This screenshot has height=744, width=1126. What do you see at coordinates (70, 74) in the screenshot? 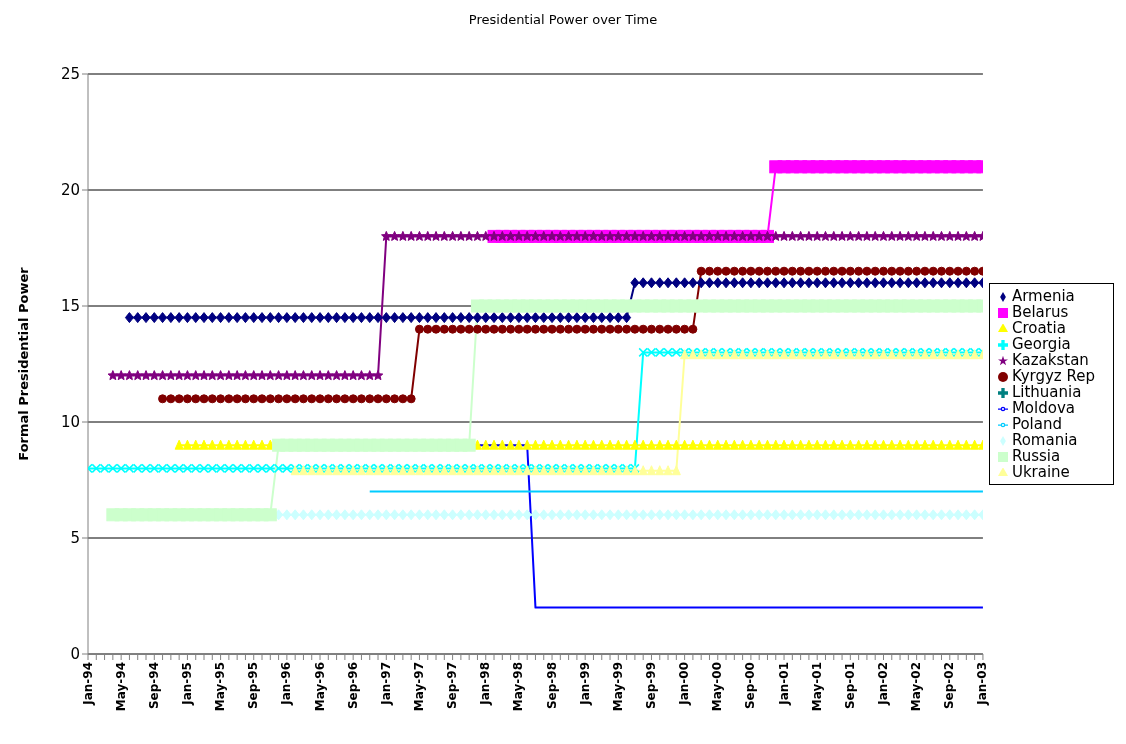
I see `y-tick-label: 25` at bounding box center [70, 74].